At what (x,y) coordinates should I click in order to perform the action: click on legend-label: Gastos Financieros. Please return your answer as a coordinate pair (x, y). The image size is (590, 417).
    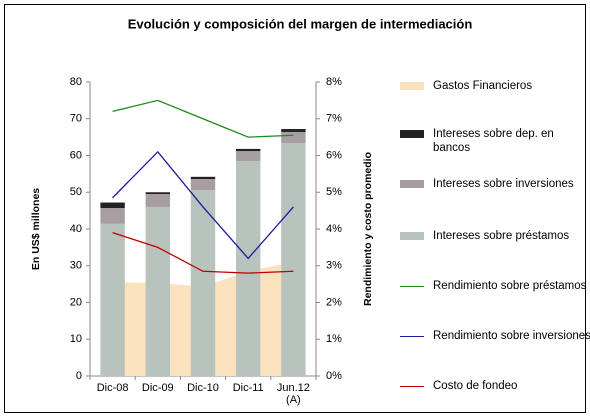
    Looking at the image, I should click on (483, 86).